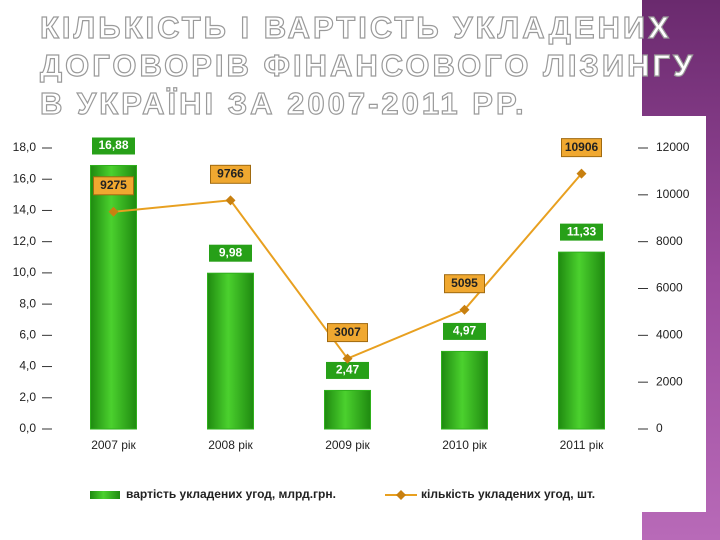  I want to click on y-tick-label: 16,0, so click(25, 178).